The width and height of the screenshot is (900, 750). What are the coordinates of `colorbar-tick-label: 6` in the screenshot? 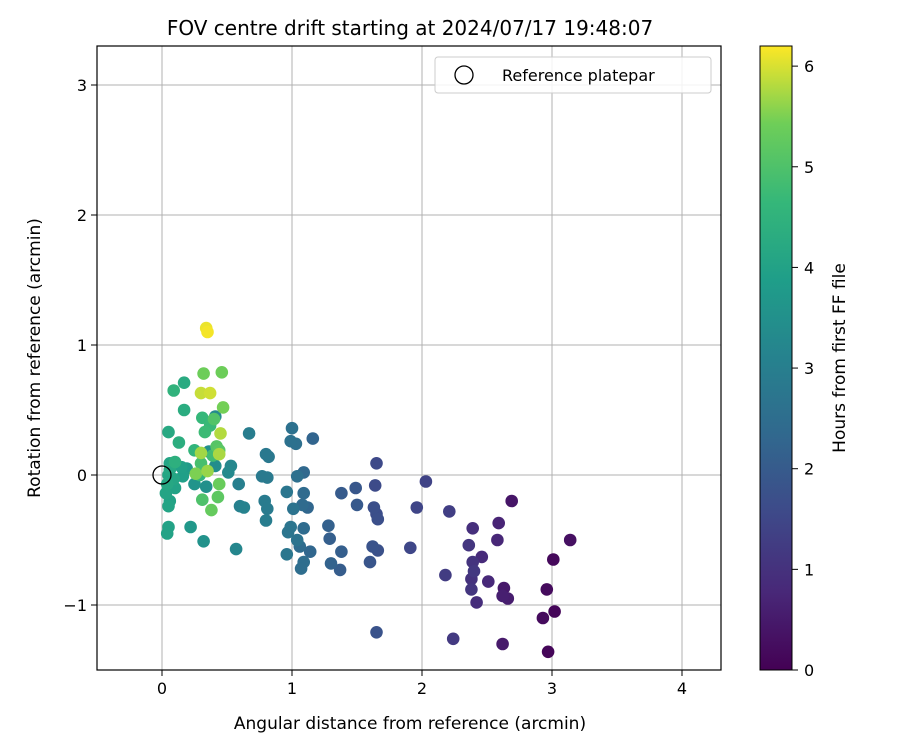 It's located at (809, 66).